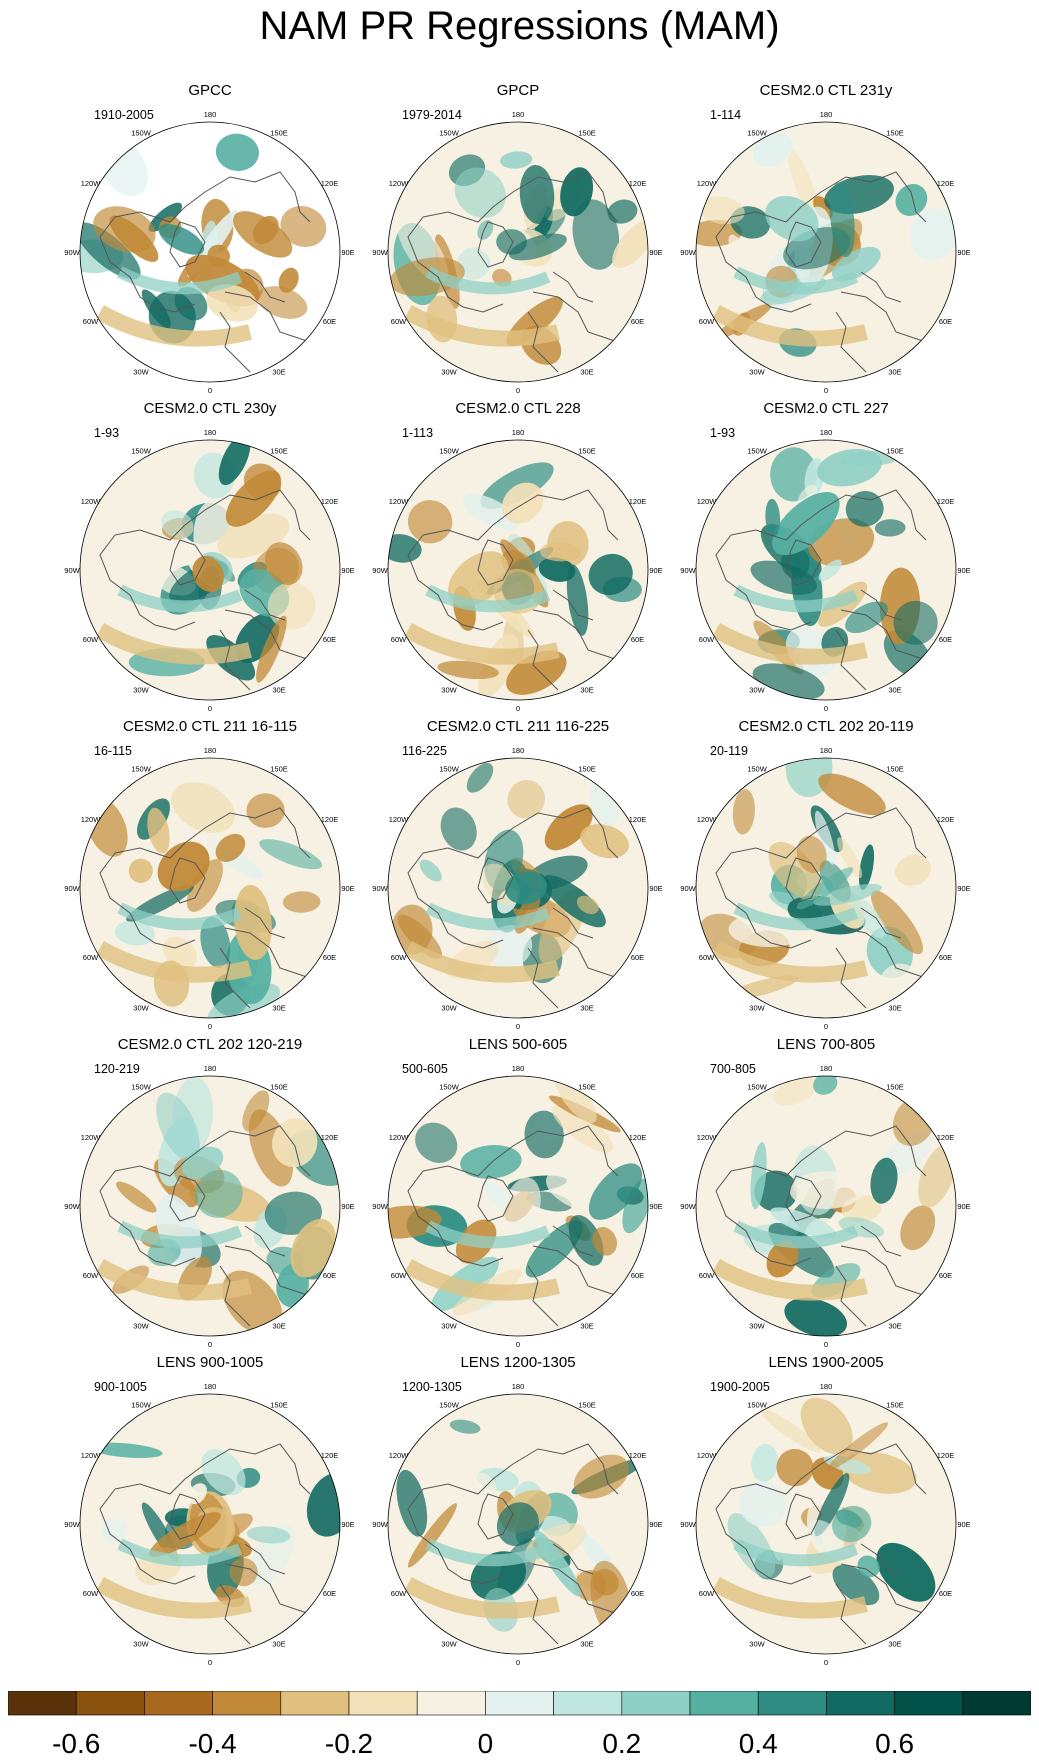  What do you see at coordinates (826, 726) in the screenshot?
I see `panel-title: CESM2.0 CTL 202 20-119` at bounding box center [826, 726].